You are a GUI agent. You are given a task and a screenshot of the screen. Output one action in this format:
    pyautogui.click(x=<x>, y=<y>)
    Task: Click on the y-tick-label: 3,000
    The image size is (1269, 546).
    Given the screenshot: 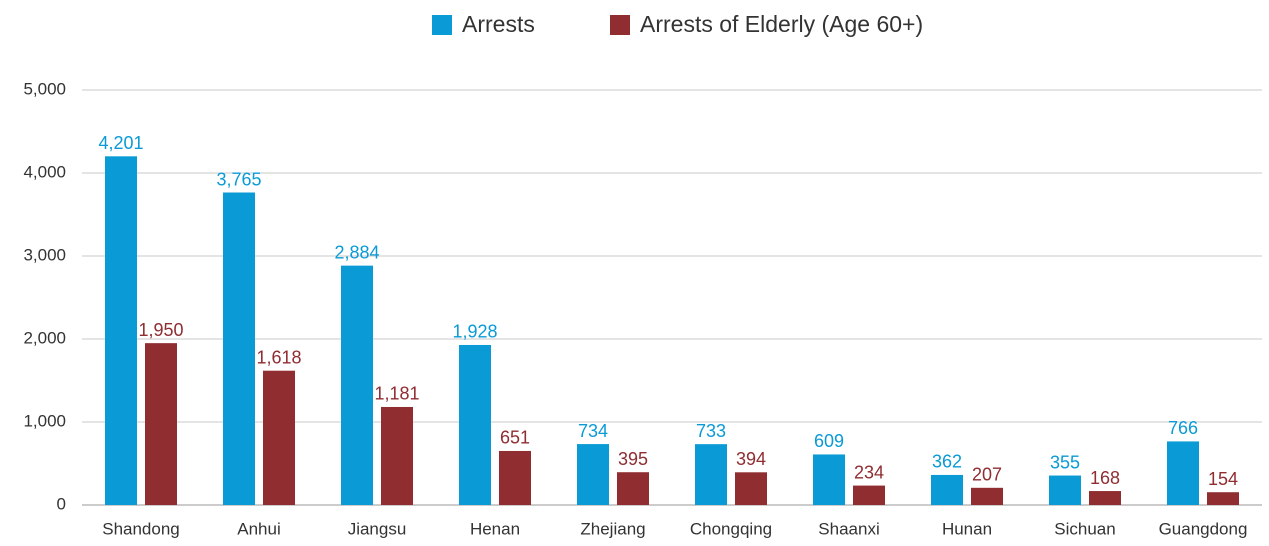 What is the action you would take?
    pyautogui.click(x=44, y=254)
    